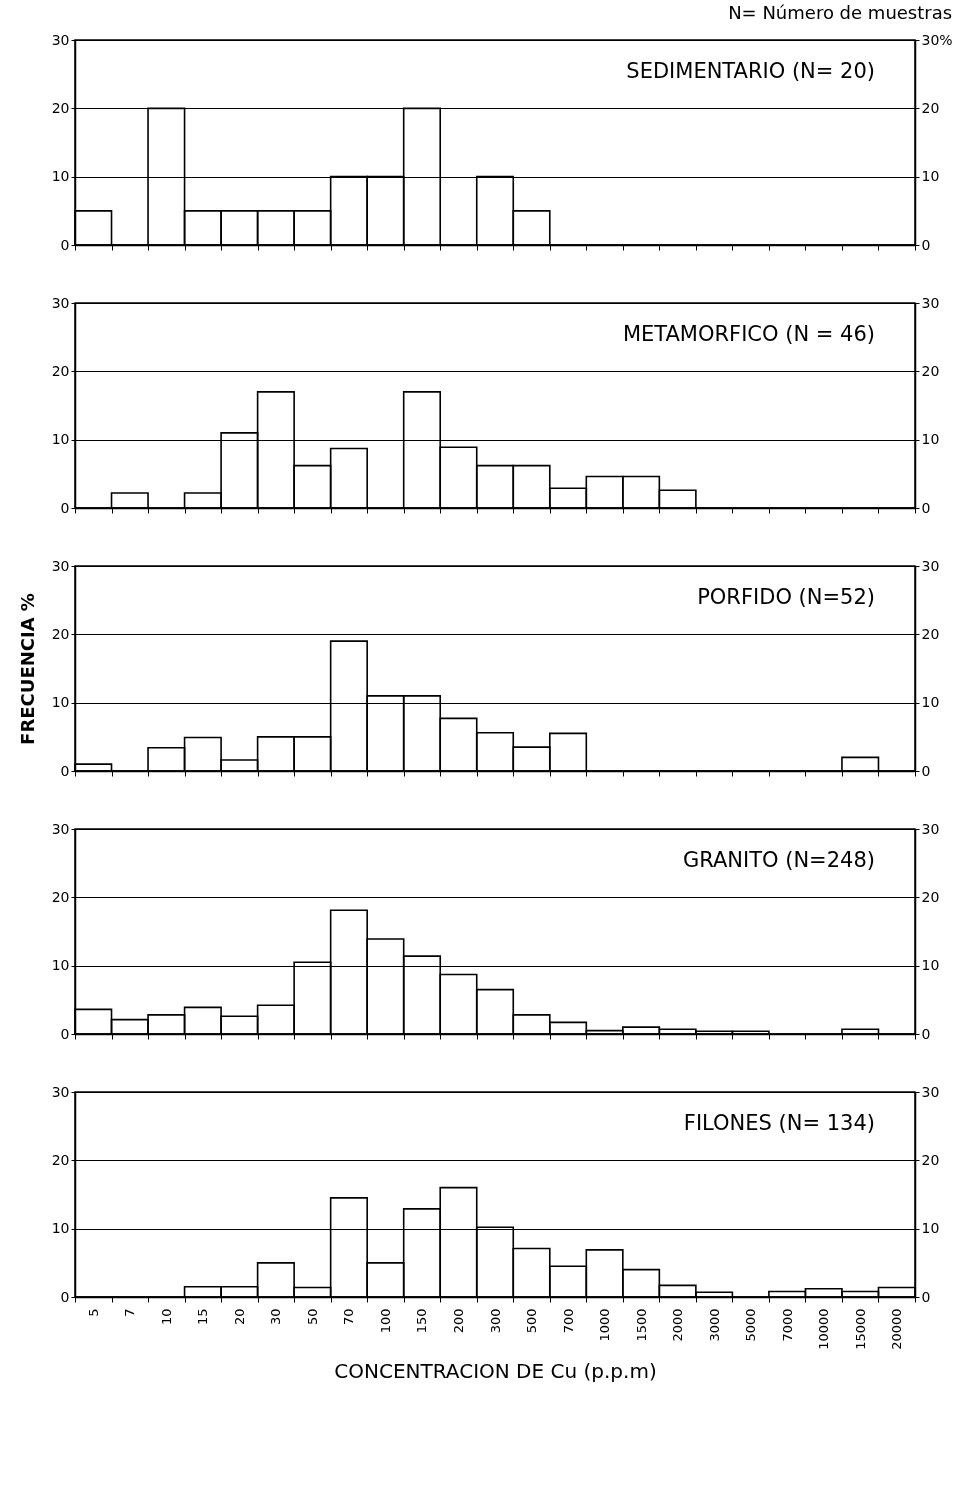 This screenshot has height=1497, width=975. Describe the element at coordinates (312, 1317) in the screenshot. I see `x-tick-label: 50` at that location.